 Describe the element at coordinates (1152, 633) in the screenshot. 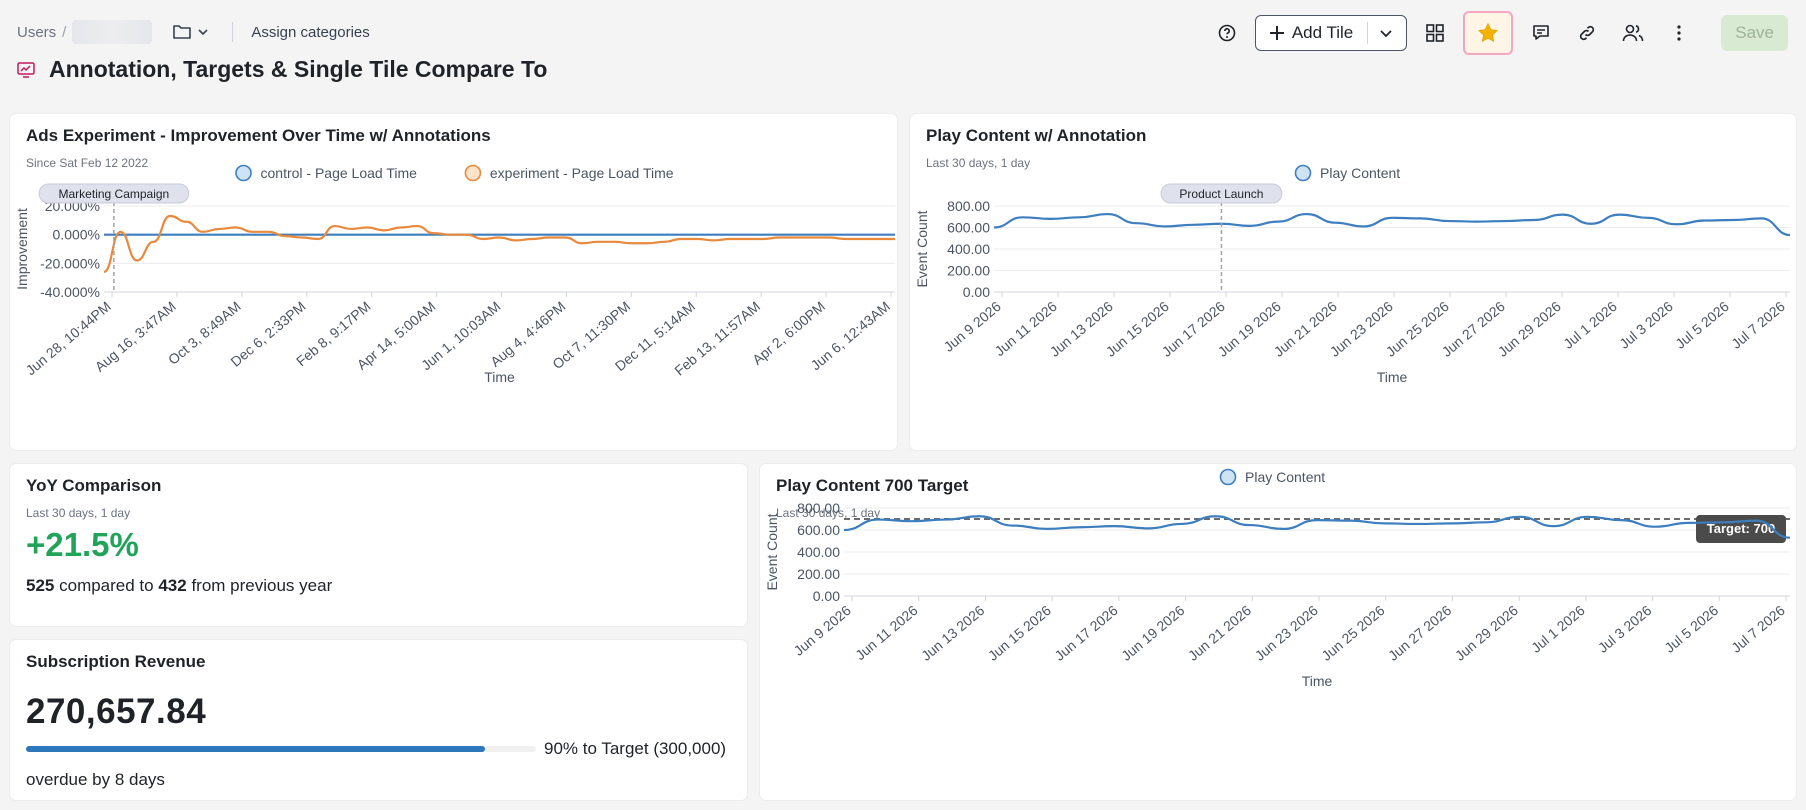

I see `x-tick-label: Jun 19 2026` at that location.